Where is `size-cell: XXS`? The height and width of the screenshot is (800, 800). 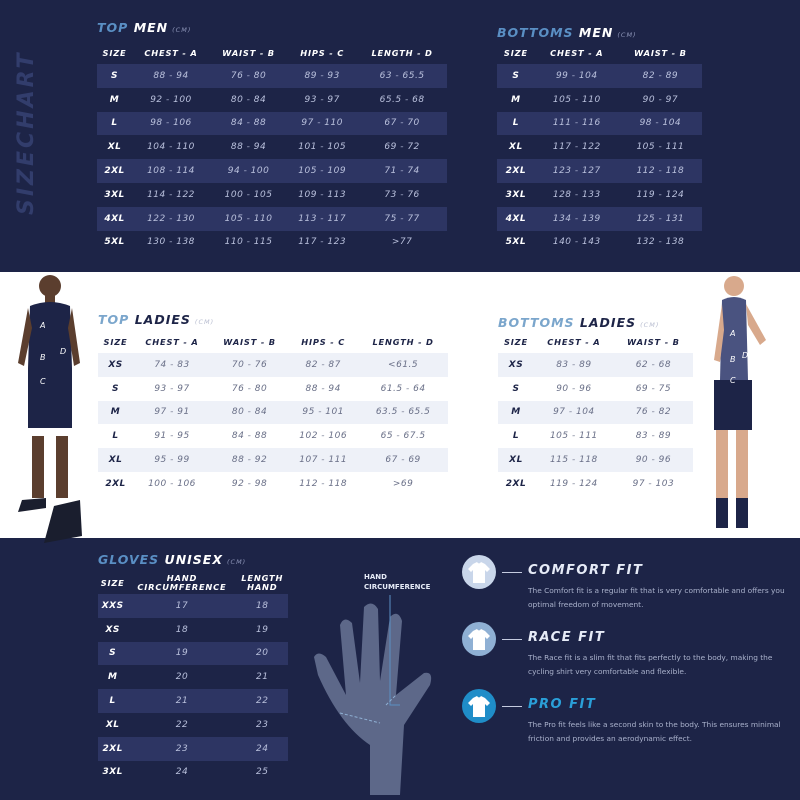
size-cell: XXS is located at coordinates (113, 606).